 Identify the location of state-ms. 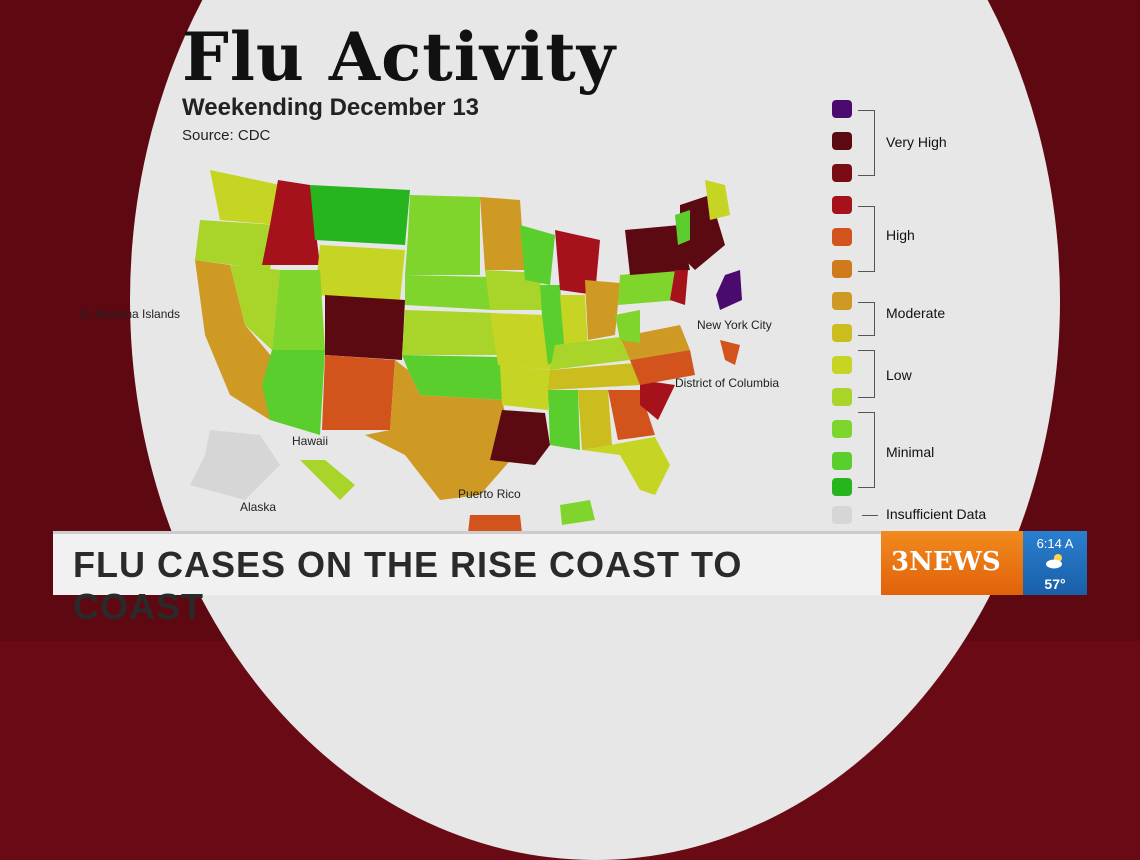
(564, 420).